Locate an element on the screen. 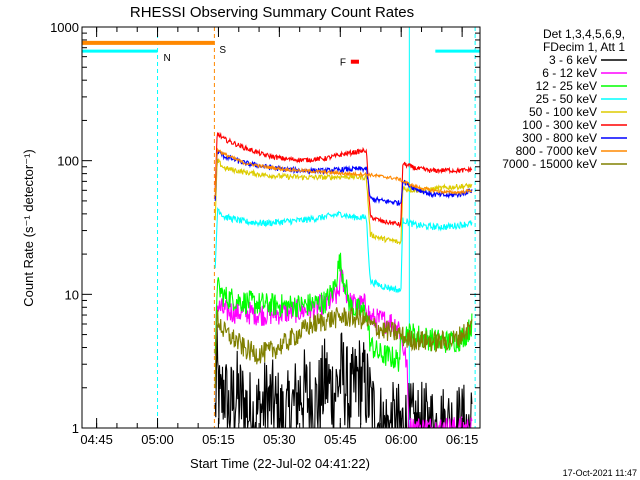 Image resolution: width=640 pixels, height=480 pixels. annotation-night-label: N is located at coordinates (167, 58).